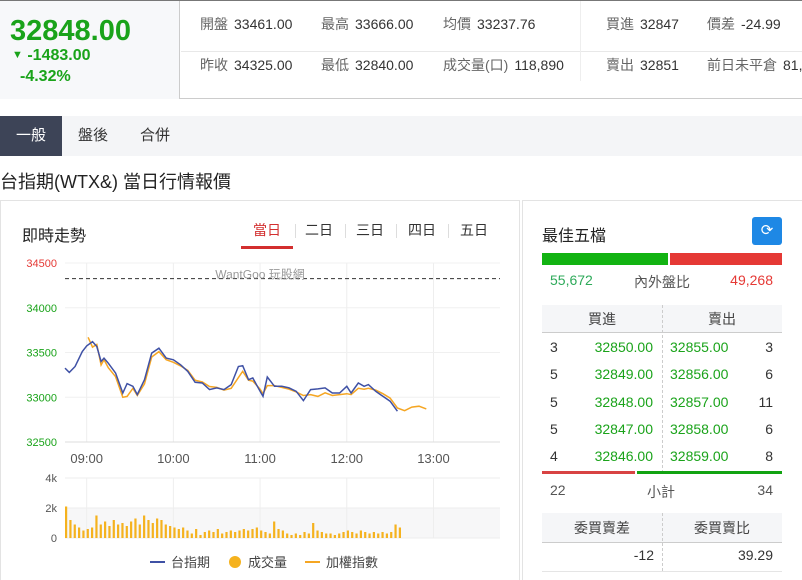  Describe the element at coordinates (70, 31) in the screenshot. I see `last-price: 32848.00` at that location.